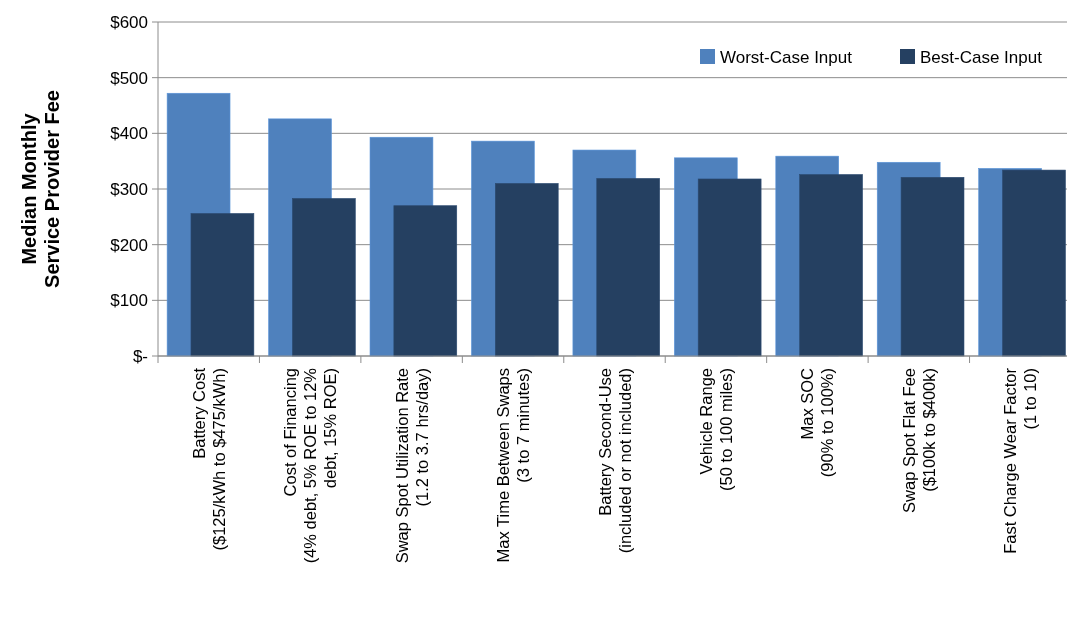 The width and height of the screenshot is (1067, 626). I want to click on legend-label: Best-Case Input, so click(981, 57).